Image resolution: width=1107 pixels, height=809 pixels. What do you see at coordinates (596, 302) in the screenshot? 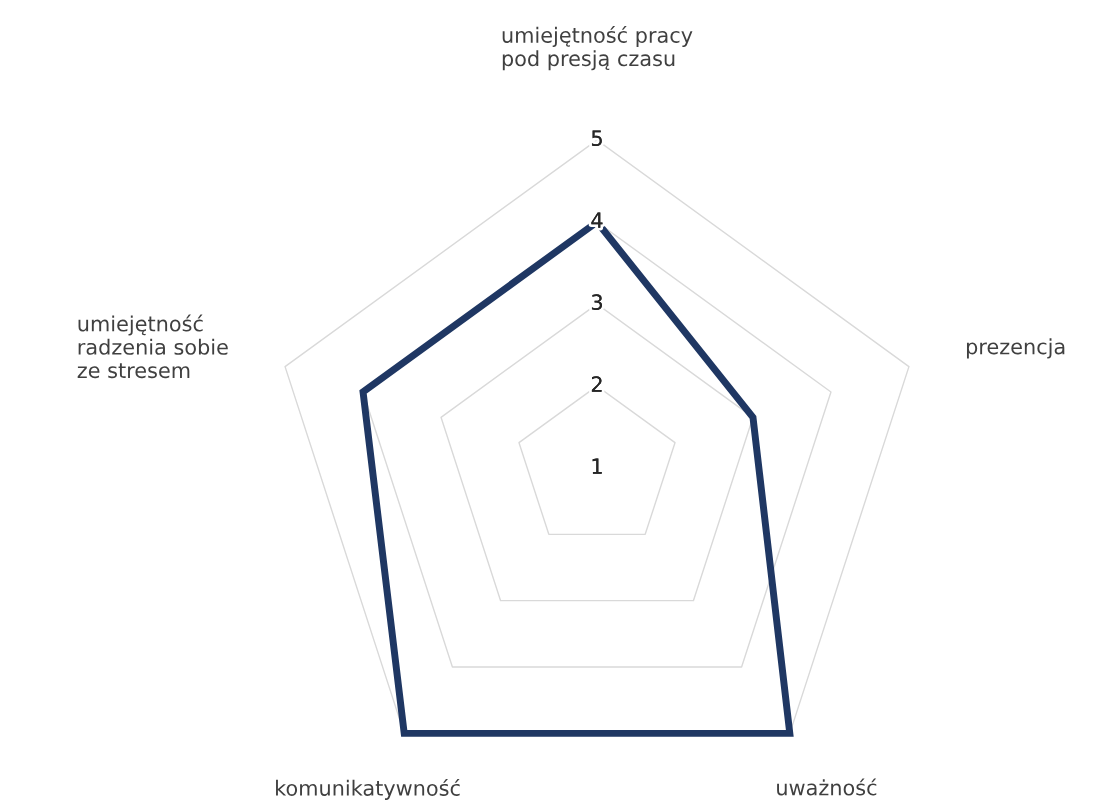
I see `y-tick-label: 3` at bounding box center [596, 302].